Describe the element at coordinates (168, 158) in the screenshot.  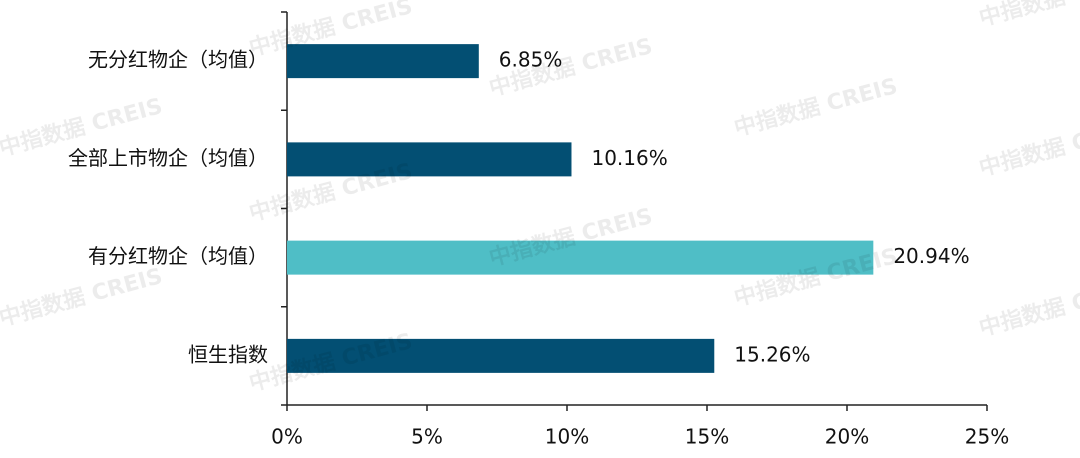
I see `category-label: 全部上市物企（均值）` at that location.